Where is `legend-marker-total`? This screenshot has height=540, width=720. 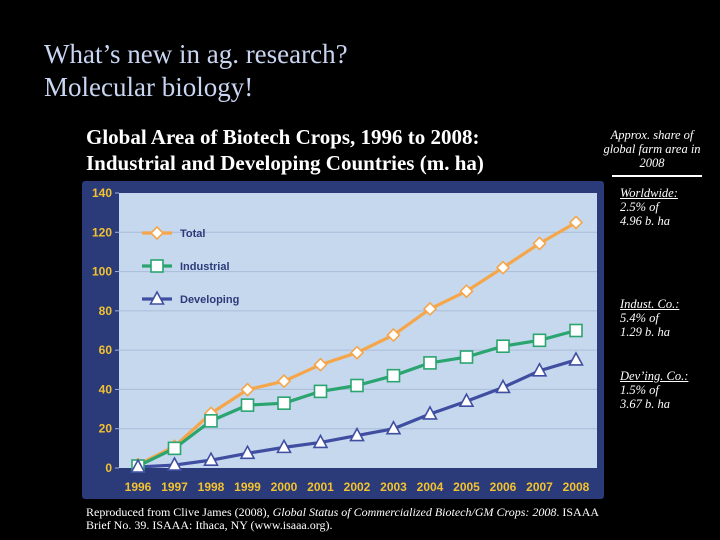 legend-marker-total is located at coordinates (157, 233).